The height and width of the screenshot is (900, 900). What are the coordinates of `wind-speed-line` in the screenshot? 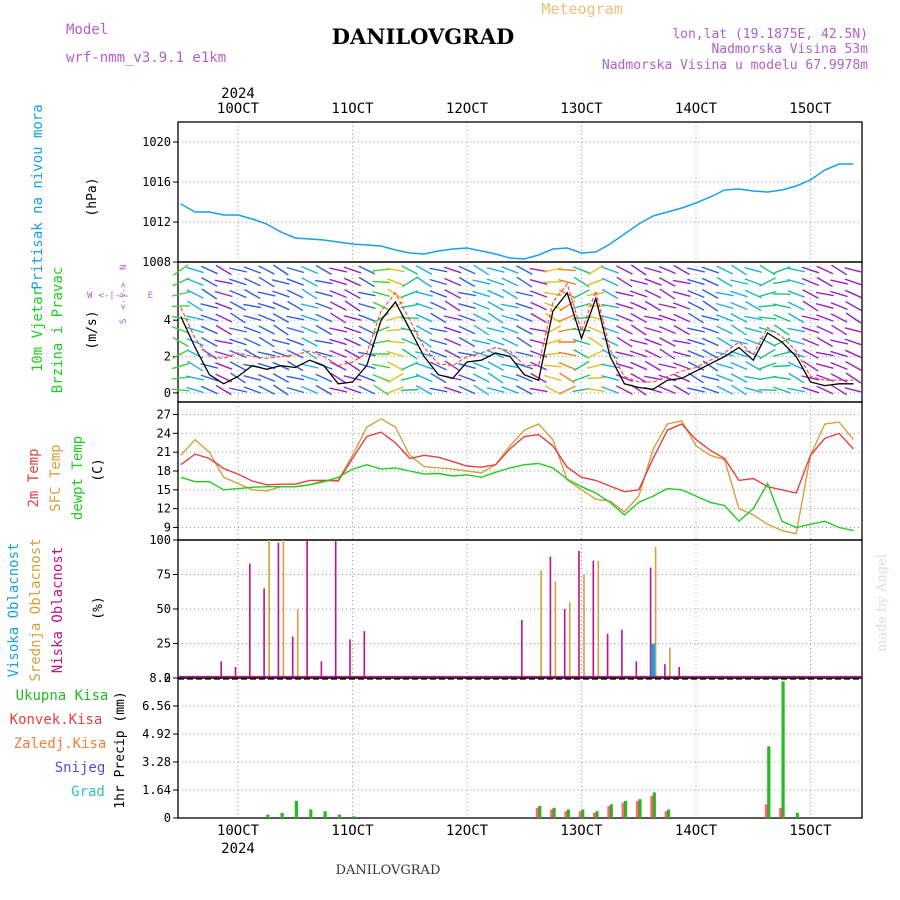 It's located at (517, 340).